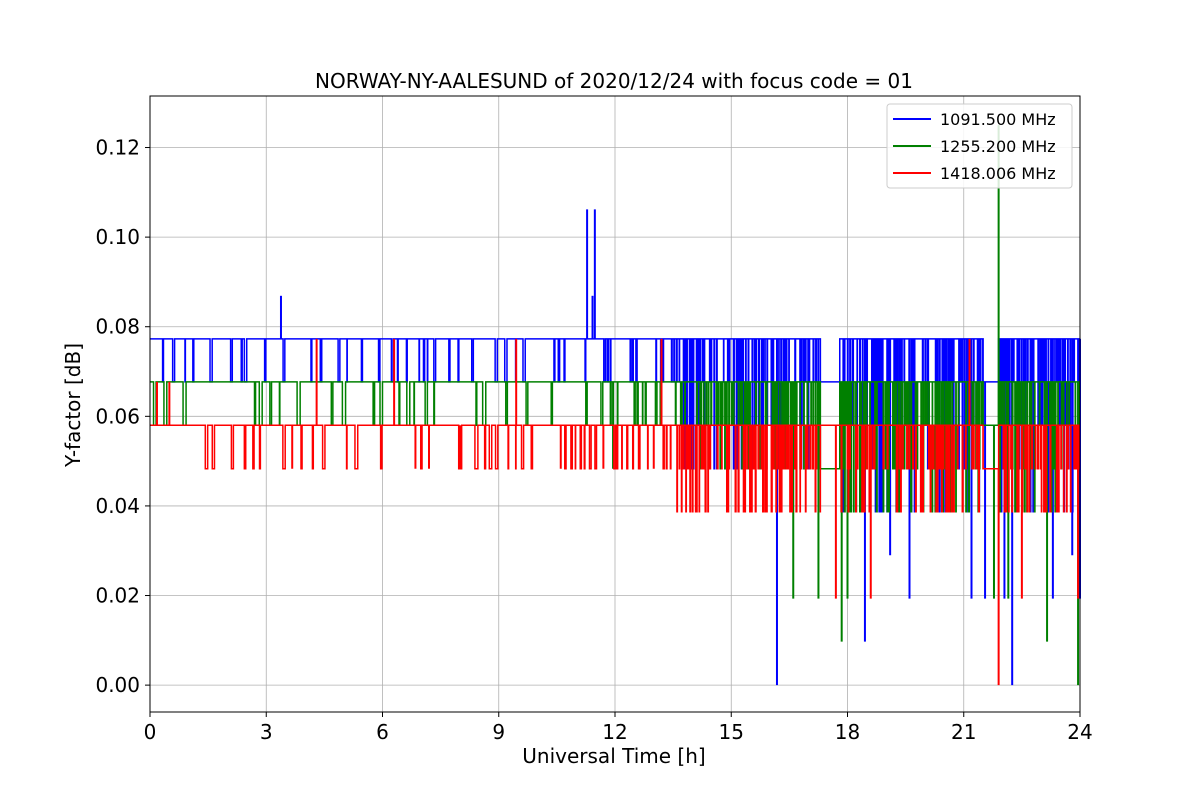 This screenshot has width=1200, height=800. I want to click on x-tick-label: 9, so click(498, 732).